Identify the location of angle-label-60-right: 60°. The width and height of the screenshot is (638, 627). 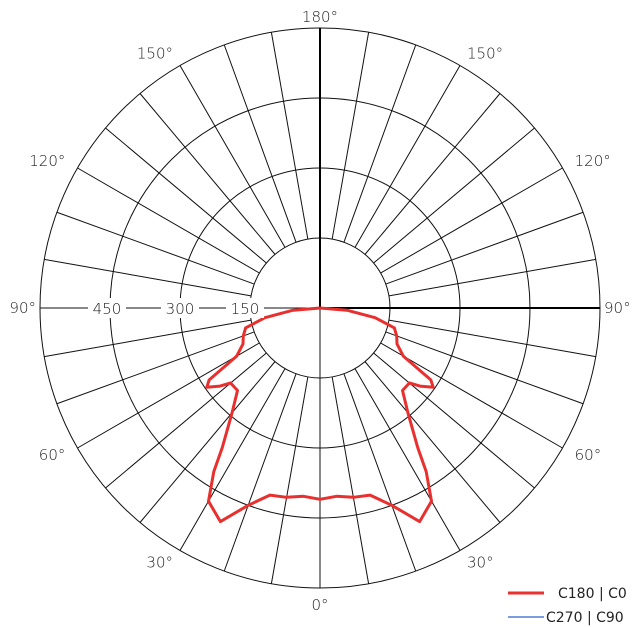
(588, 455).